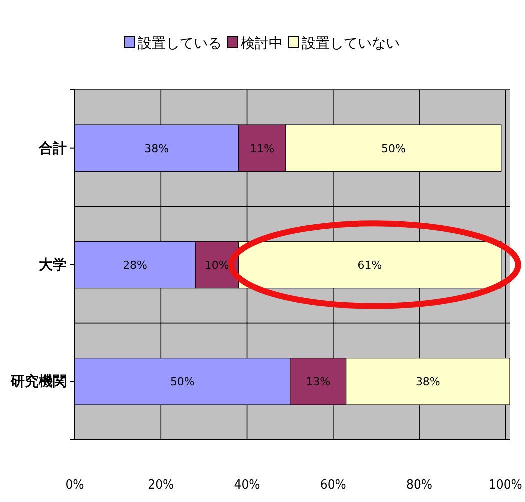 The image size is (525, 502). Describe the element at coordinates (135, 265) in the screenshot. I see `data-label: 28%` at that location.